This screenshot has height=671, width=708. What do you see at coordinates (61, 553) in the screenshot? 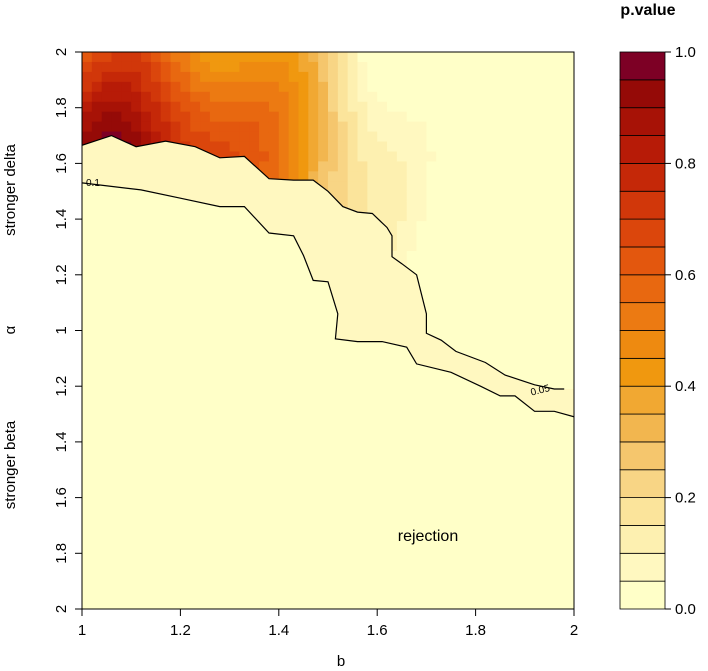
I see `y-tick-label: 1.8` at bounding box center [61, 553].